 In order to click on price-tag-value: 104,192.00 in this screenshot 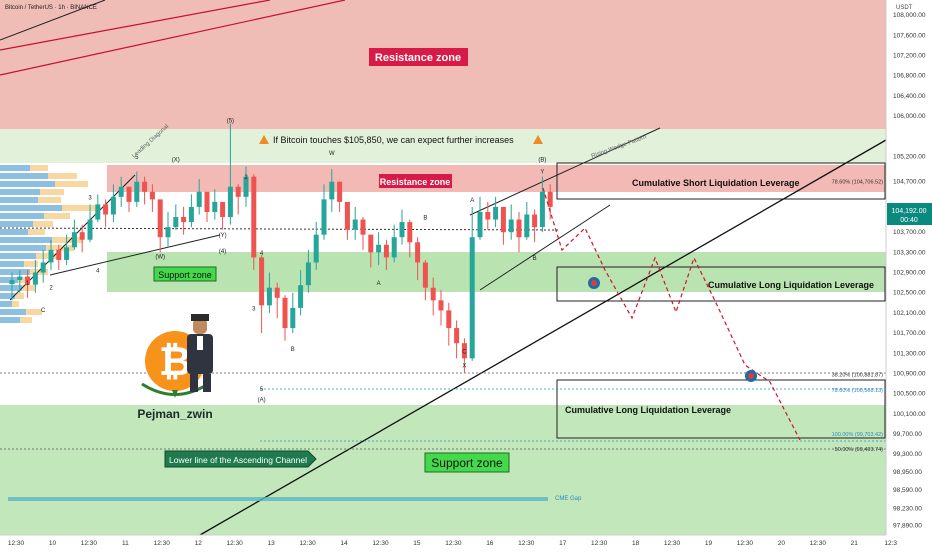, I will do `click(908, 211)`.